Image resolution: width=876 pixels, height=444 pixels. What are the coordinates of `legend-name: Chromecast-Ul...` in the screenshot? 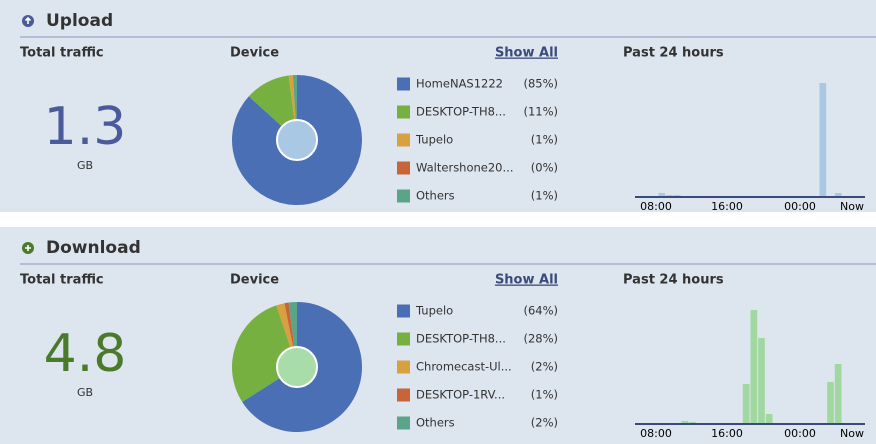 It's located at (464, 367).